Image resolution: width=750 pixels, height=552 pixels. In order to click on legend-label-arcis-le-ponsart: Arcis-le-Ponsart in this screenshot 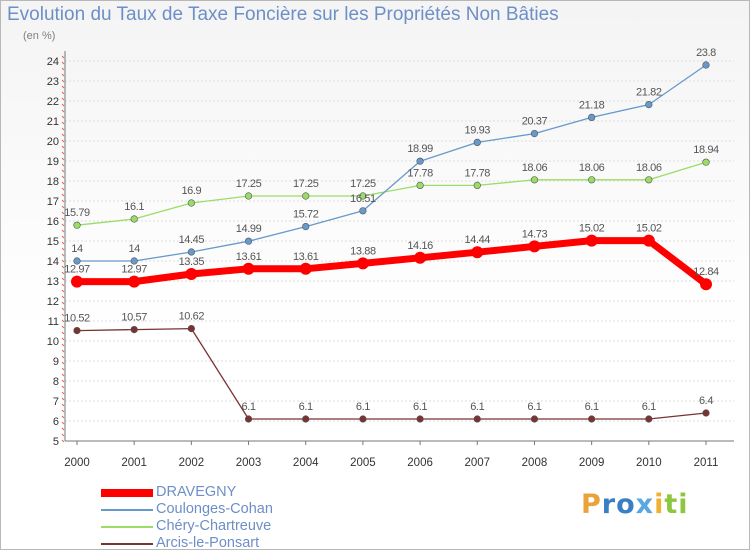, I will do `click(208, 543)`.